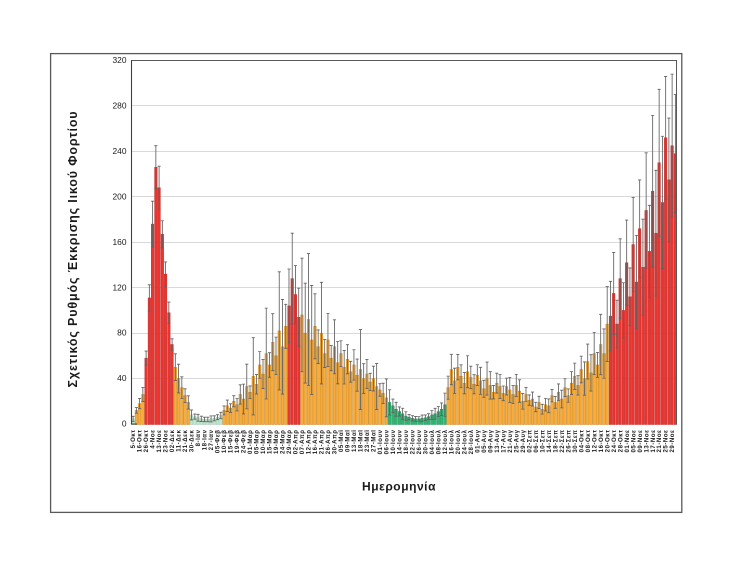 The height and width of the screenshot is (567, 734). What do you see at coordinates (420, 441) in the screenshot?
I see `svg-text: 26-Ιουν` at bounding box center [420, 441].